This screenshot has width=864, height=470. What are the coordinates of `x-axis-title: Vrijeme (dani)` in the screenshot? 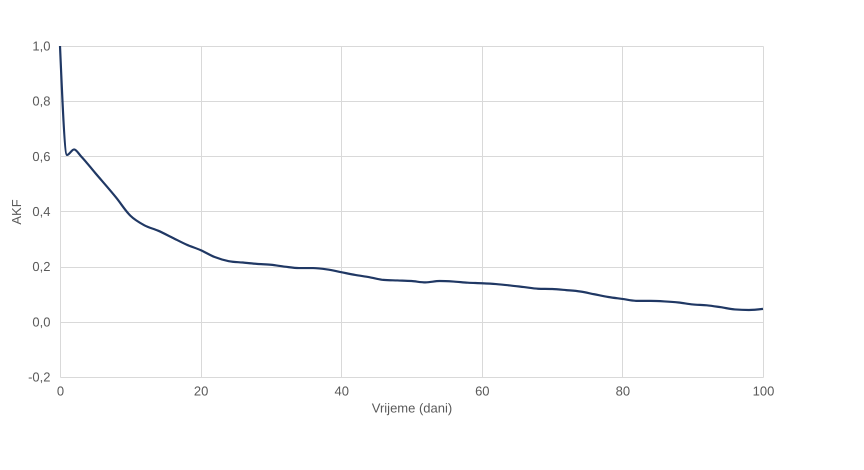 It's located at (412, 408).